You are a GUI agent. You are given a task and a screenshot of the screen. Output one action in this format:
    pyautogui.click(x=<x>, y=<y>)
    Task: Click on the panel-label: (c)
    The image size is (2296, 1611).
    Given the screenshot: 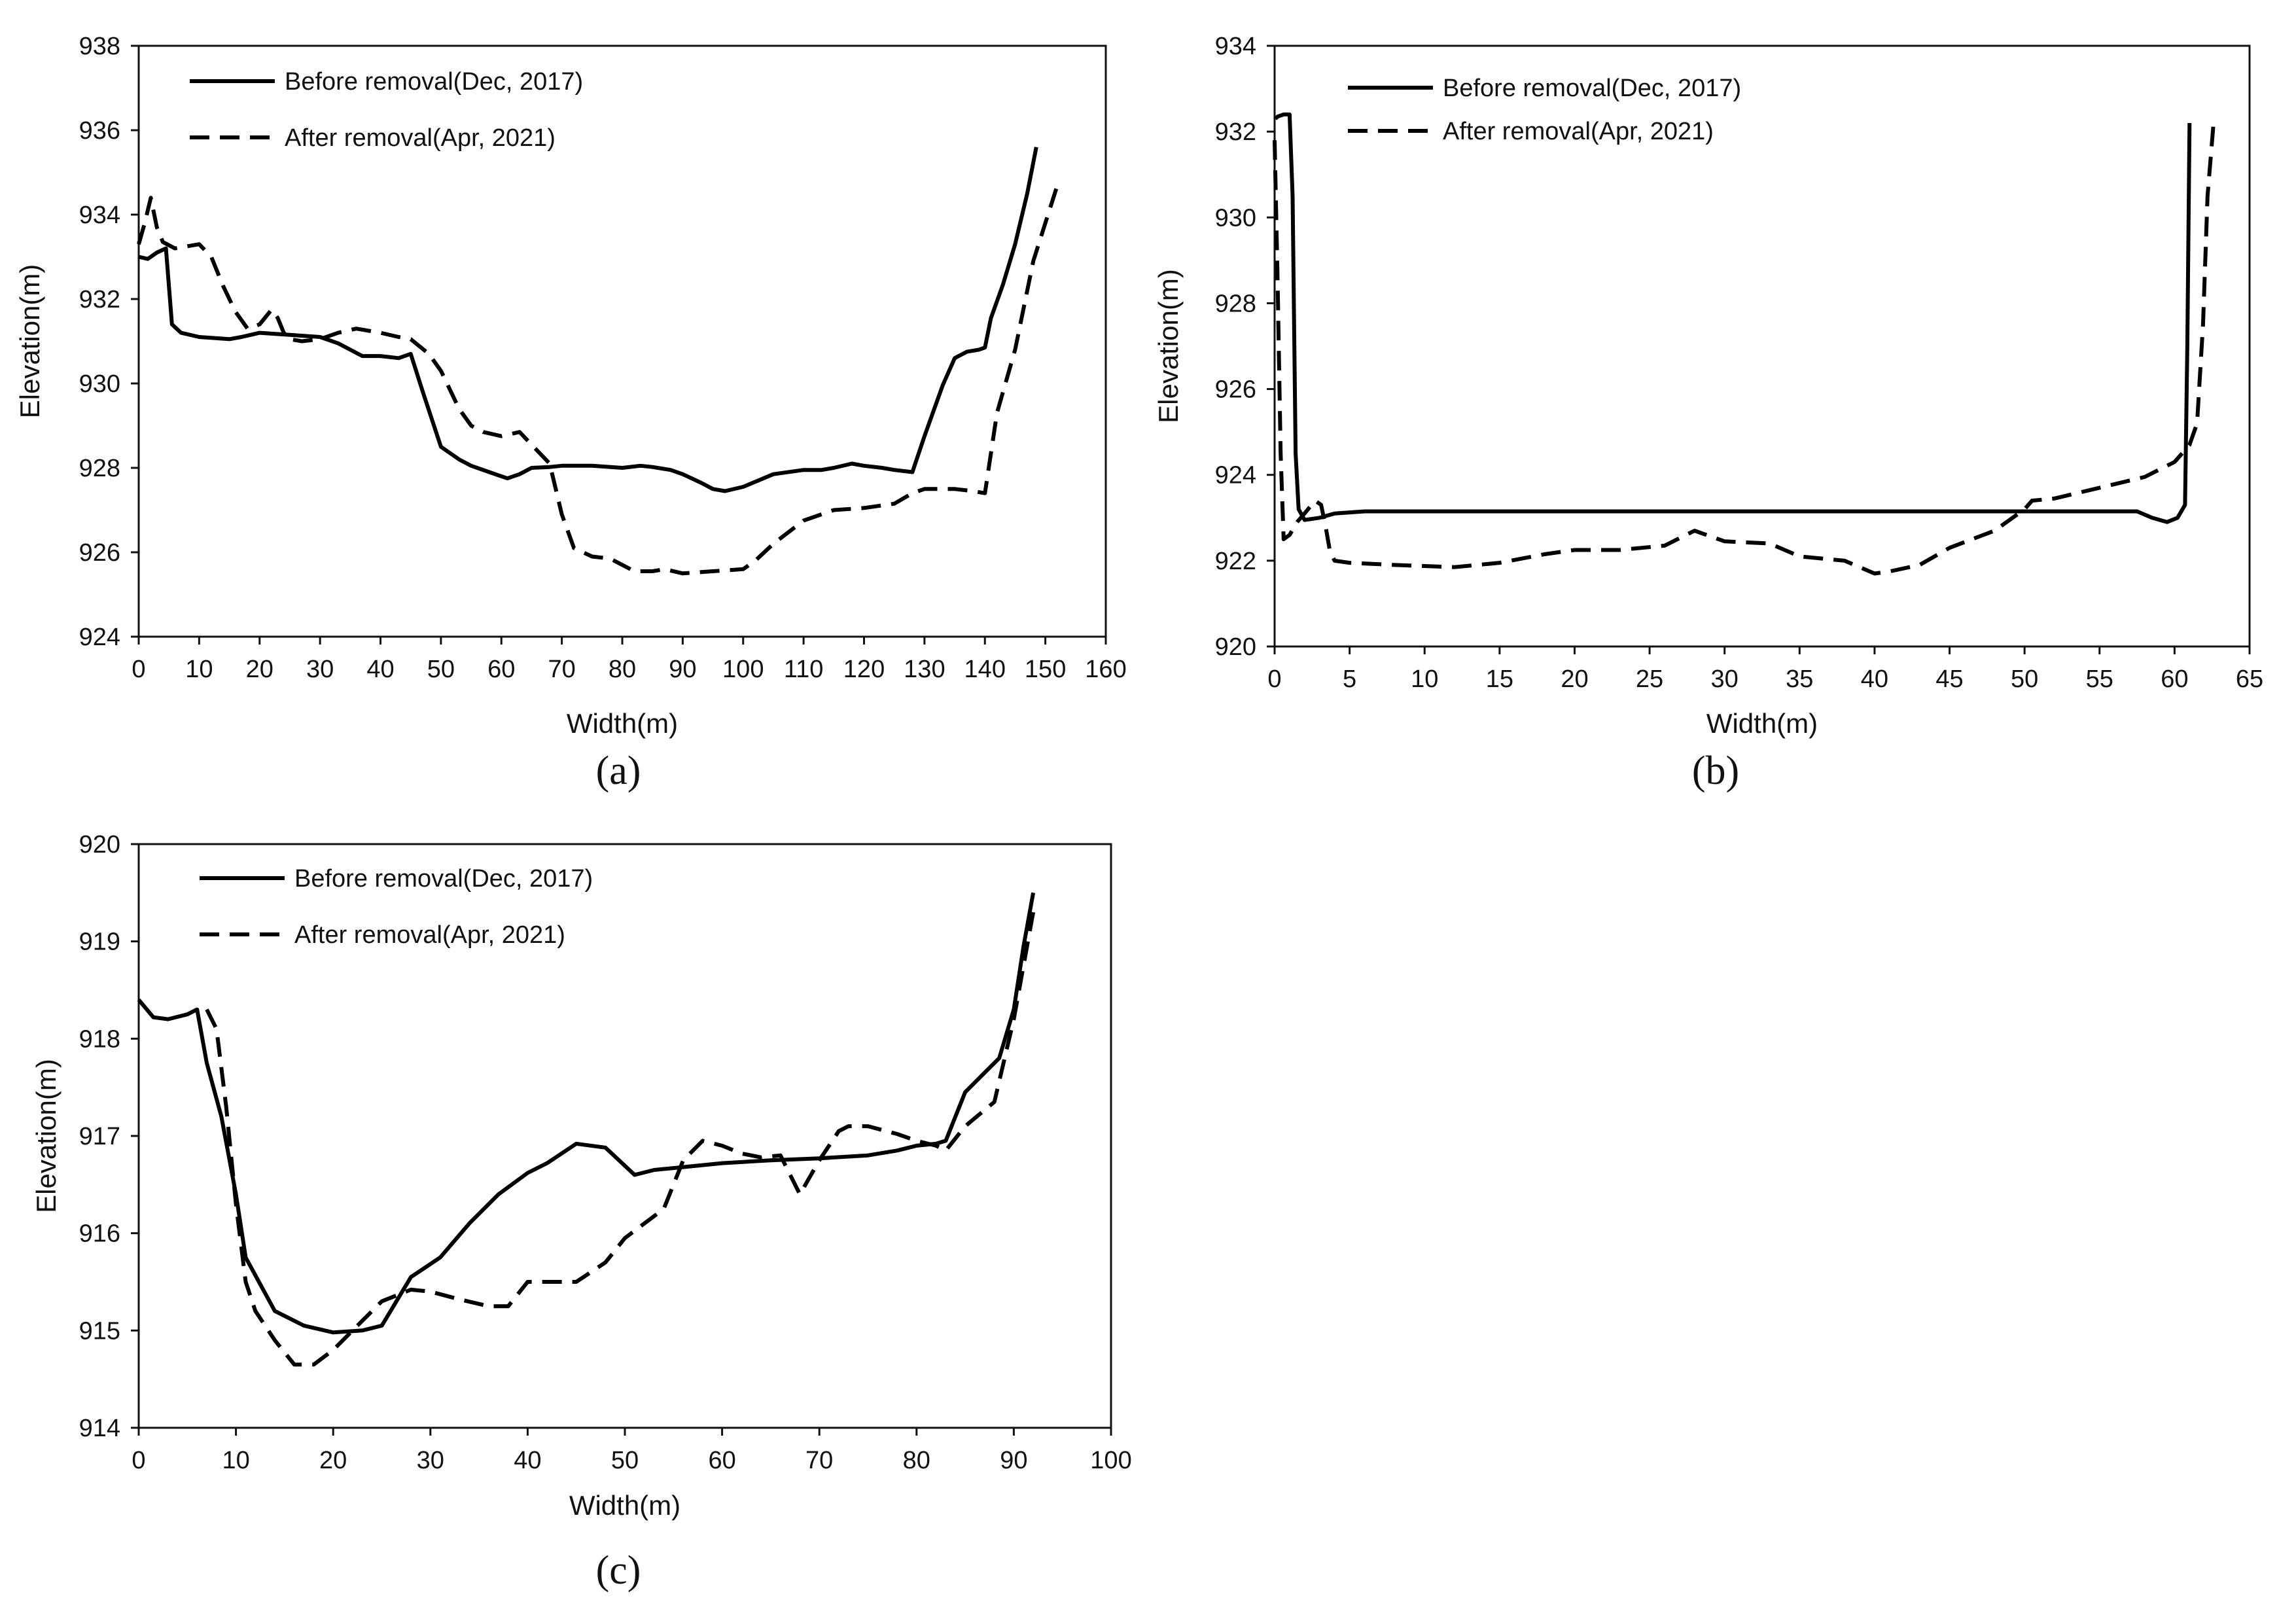 What is the action you would take?
    pyautogui.click(x=618, y=1570)
    